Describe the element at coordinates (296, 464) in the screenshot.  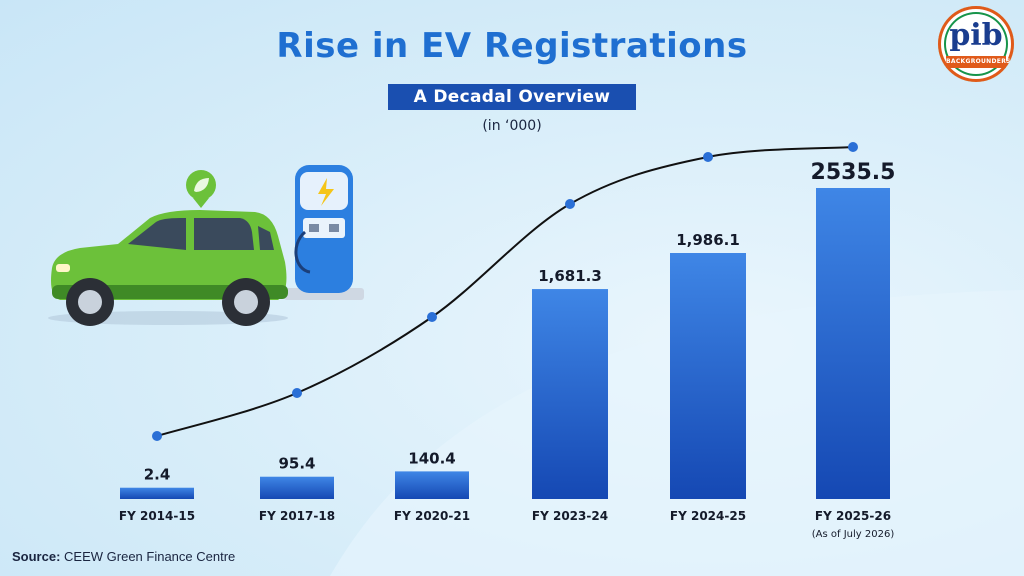
I see `value-label-1: 95.4` at that location.